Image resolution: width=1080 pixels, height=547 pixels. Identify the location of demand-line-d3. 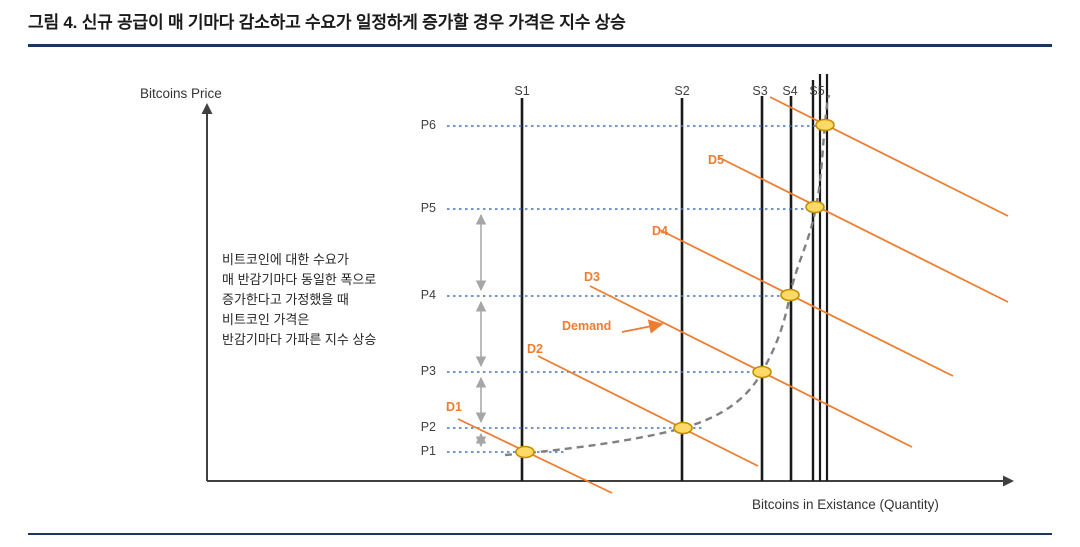
(751, 366).